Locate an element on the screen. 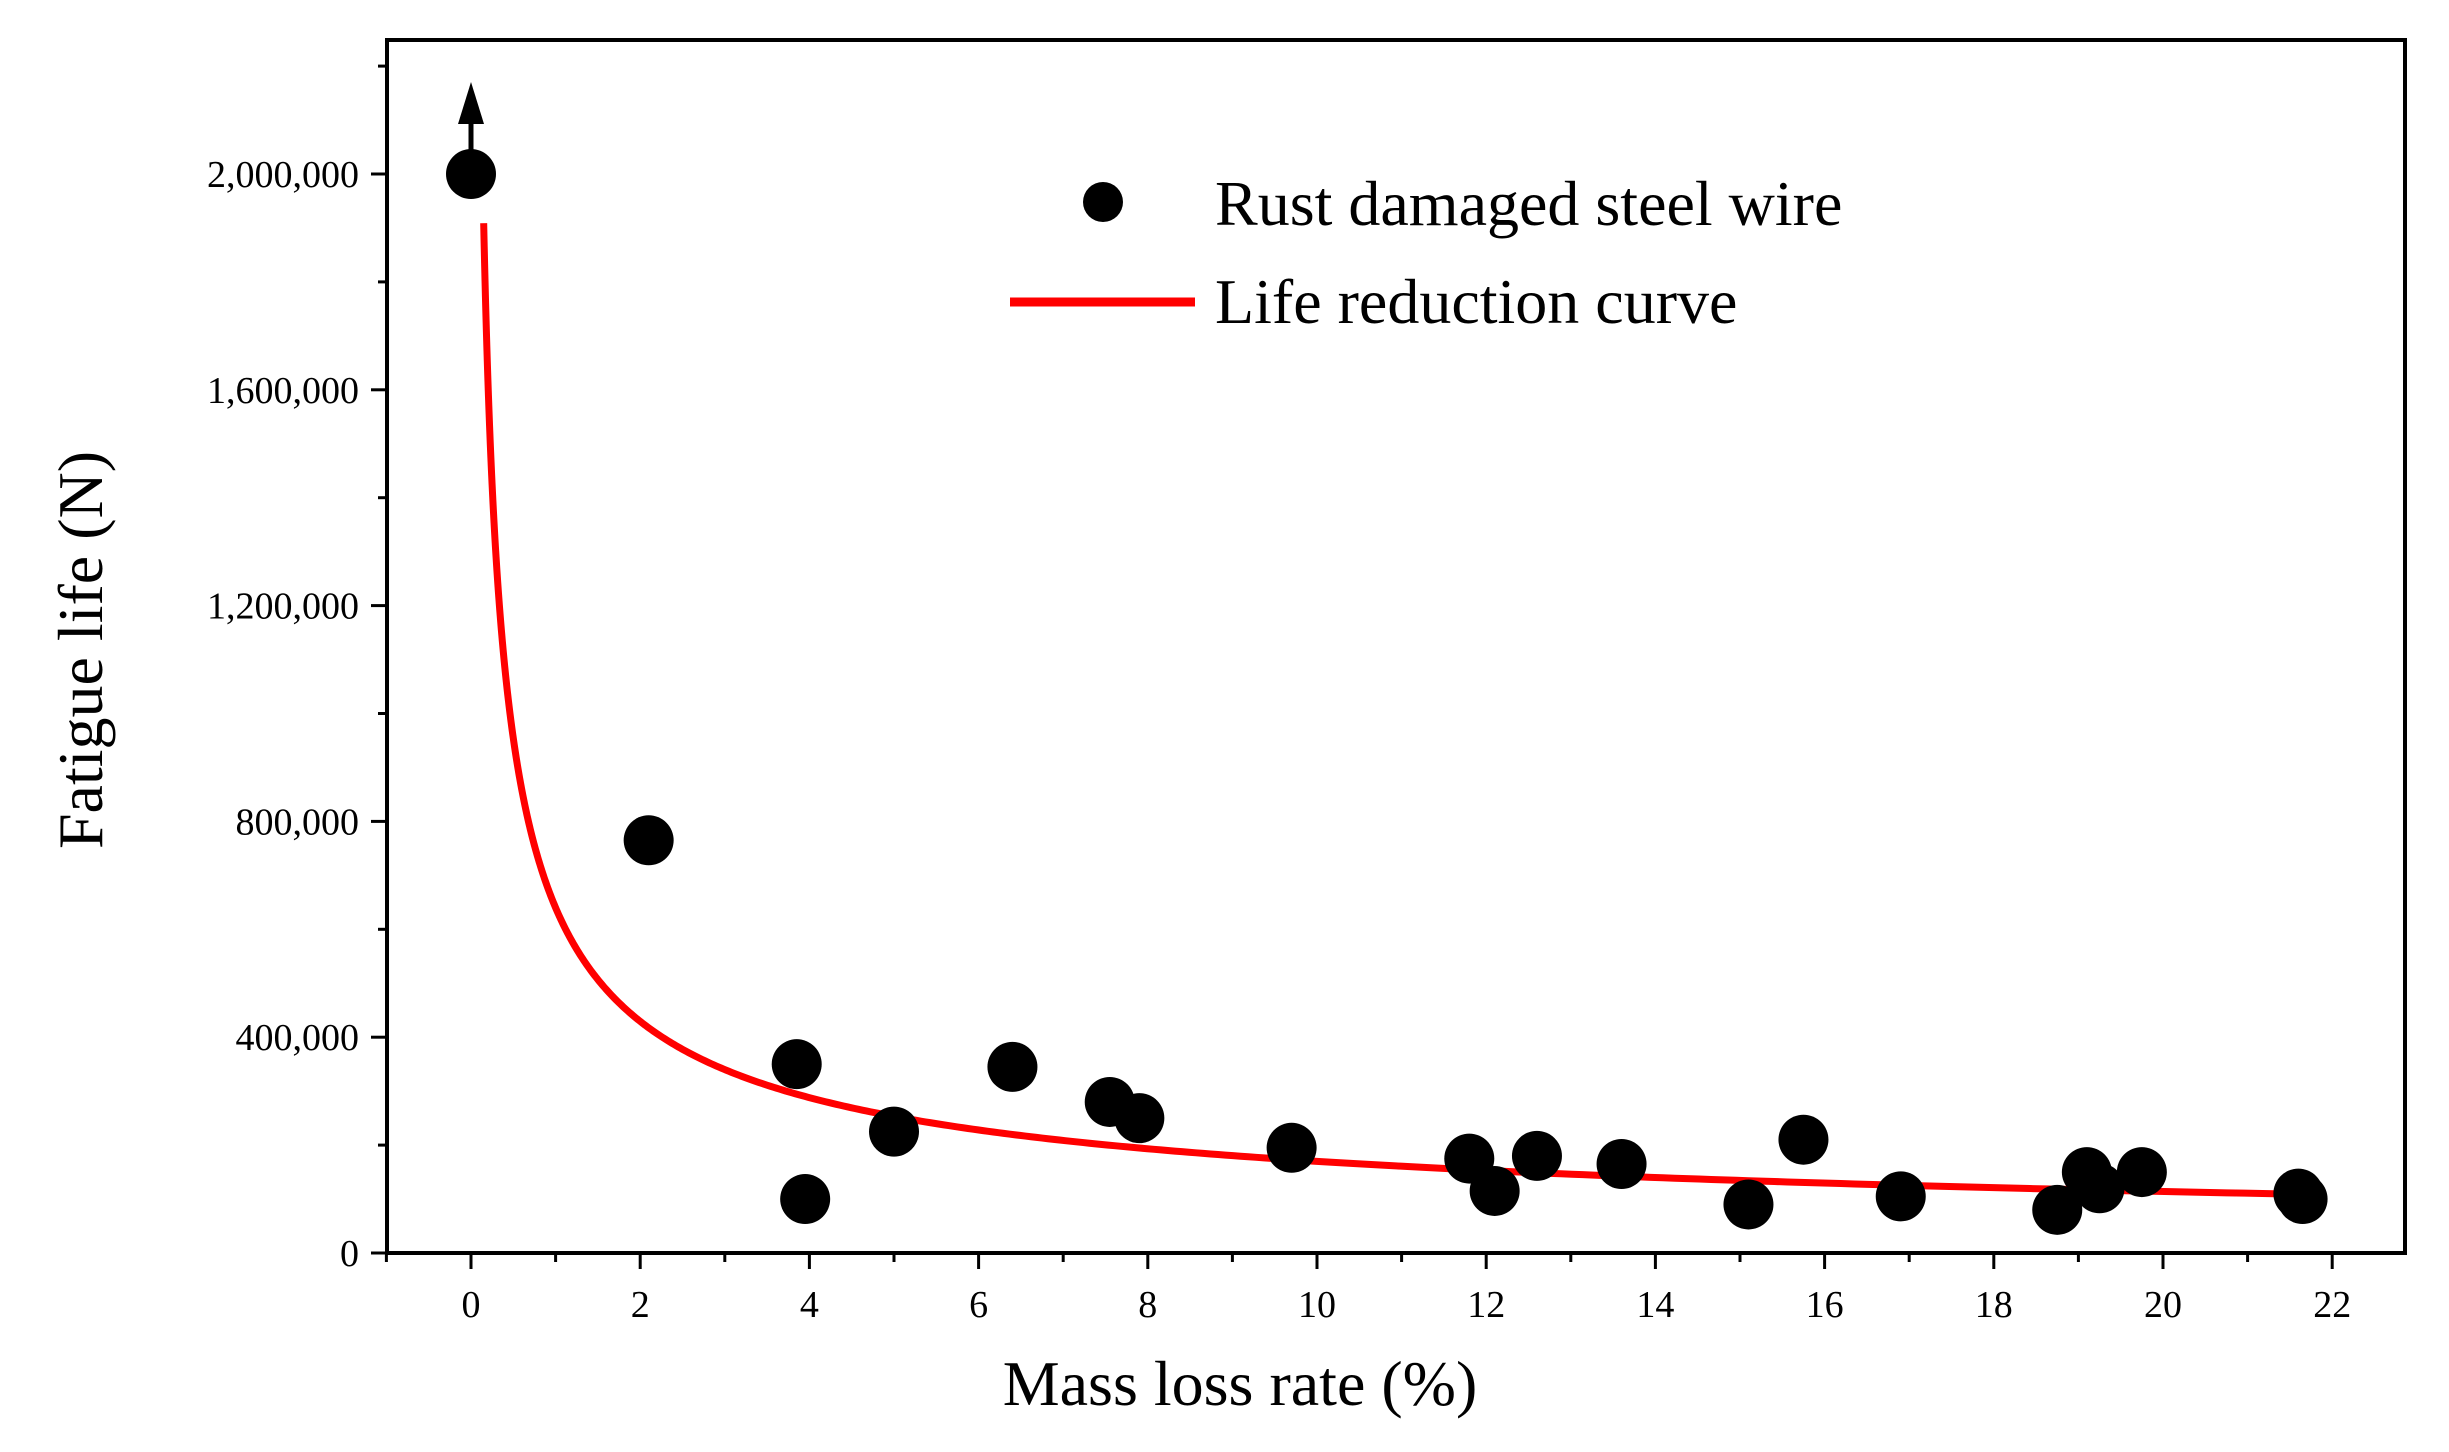 This screenshot has width=2449, height=1452. x-tick-label-2: 4 is located at coordinates (809, 1305).